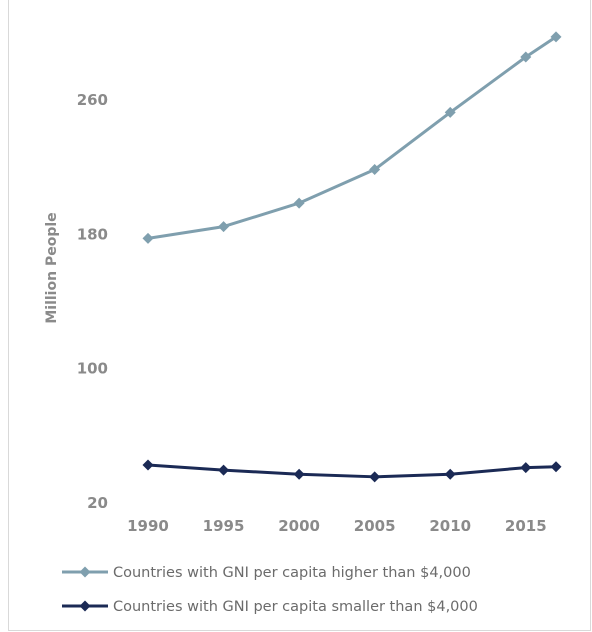 Image resolution: width=592 pixels, height=632 pixels. I want to click on y-tick-label: 180, so click(92, 234).